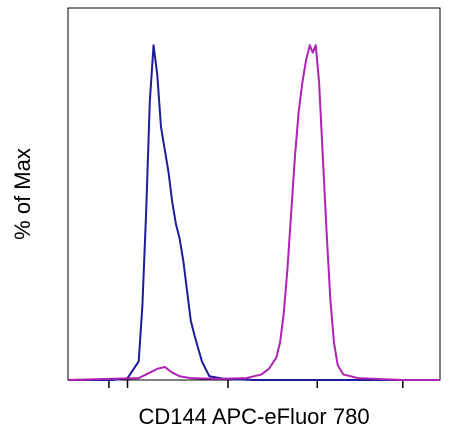 Image resolution: width=452 pixels, height=437 pixels. What do you see at coordinates (22, 194) in the screenshot?
I see `y-axis-label: % of Max` at bounding box center [22, 194].